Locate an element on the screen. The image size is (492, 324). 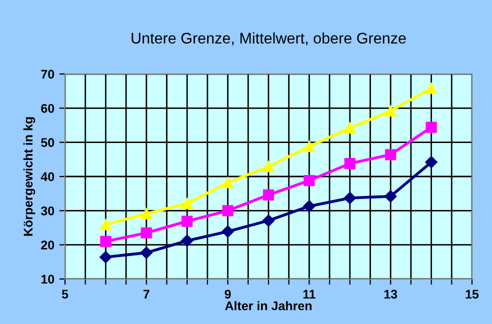
x-tick-label: 13 is located at coordinates (391, 294).